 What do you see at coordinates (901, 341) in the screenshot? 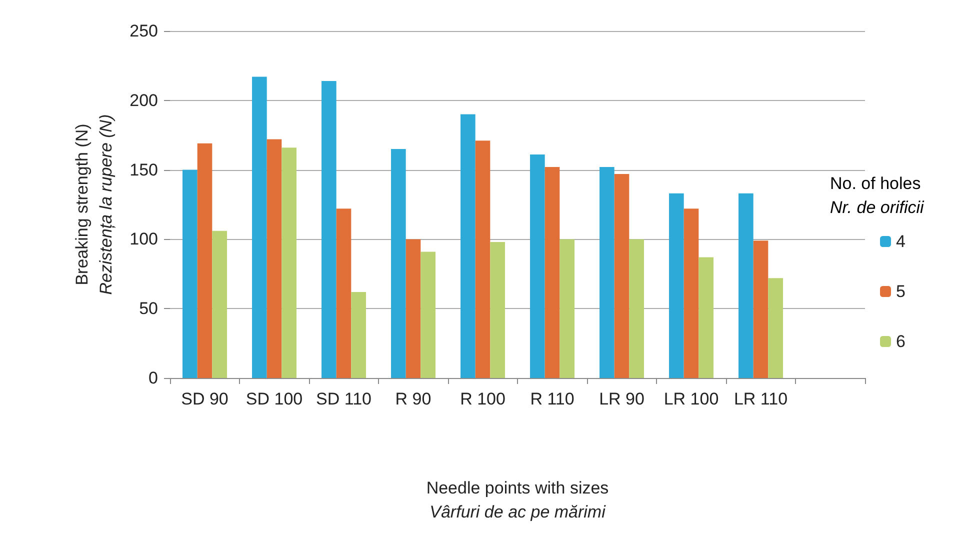
I see `legend-label: 6` at bounding box center [901, 341].